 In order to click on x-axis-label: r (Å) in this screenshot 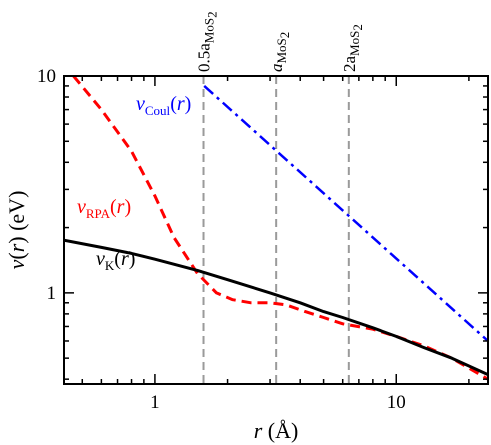, I will do `click(276, 430)`.